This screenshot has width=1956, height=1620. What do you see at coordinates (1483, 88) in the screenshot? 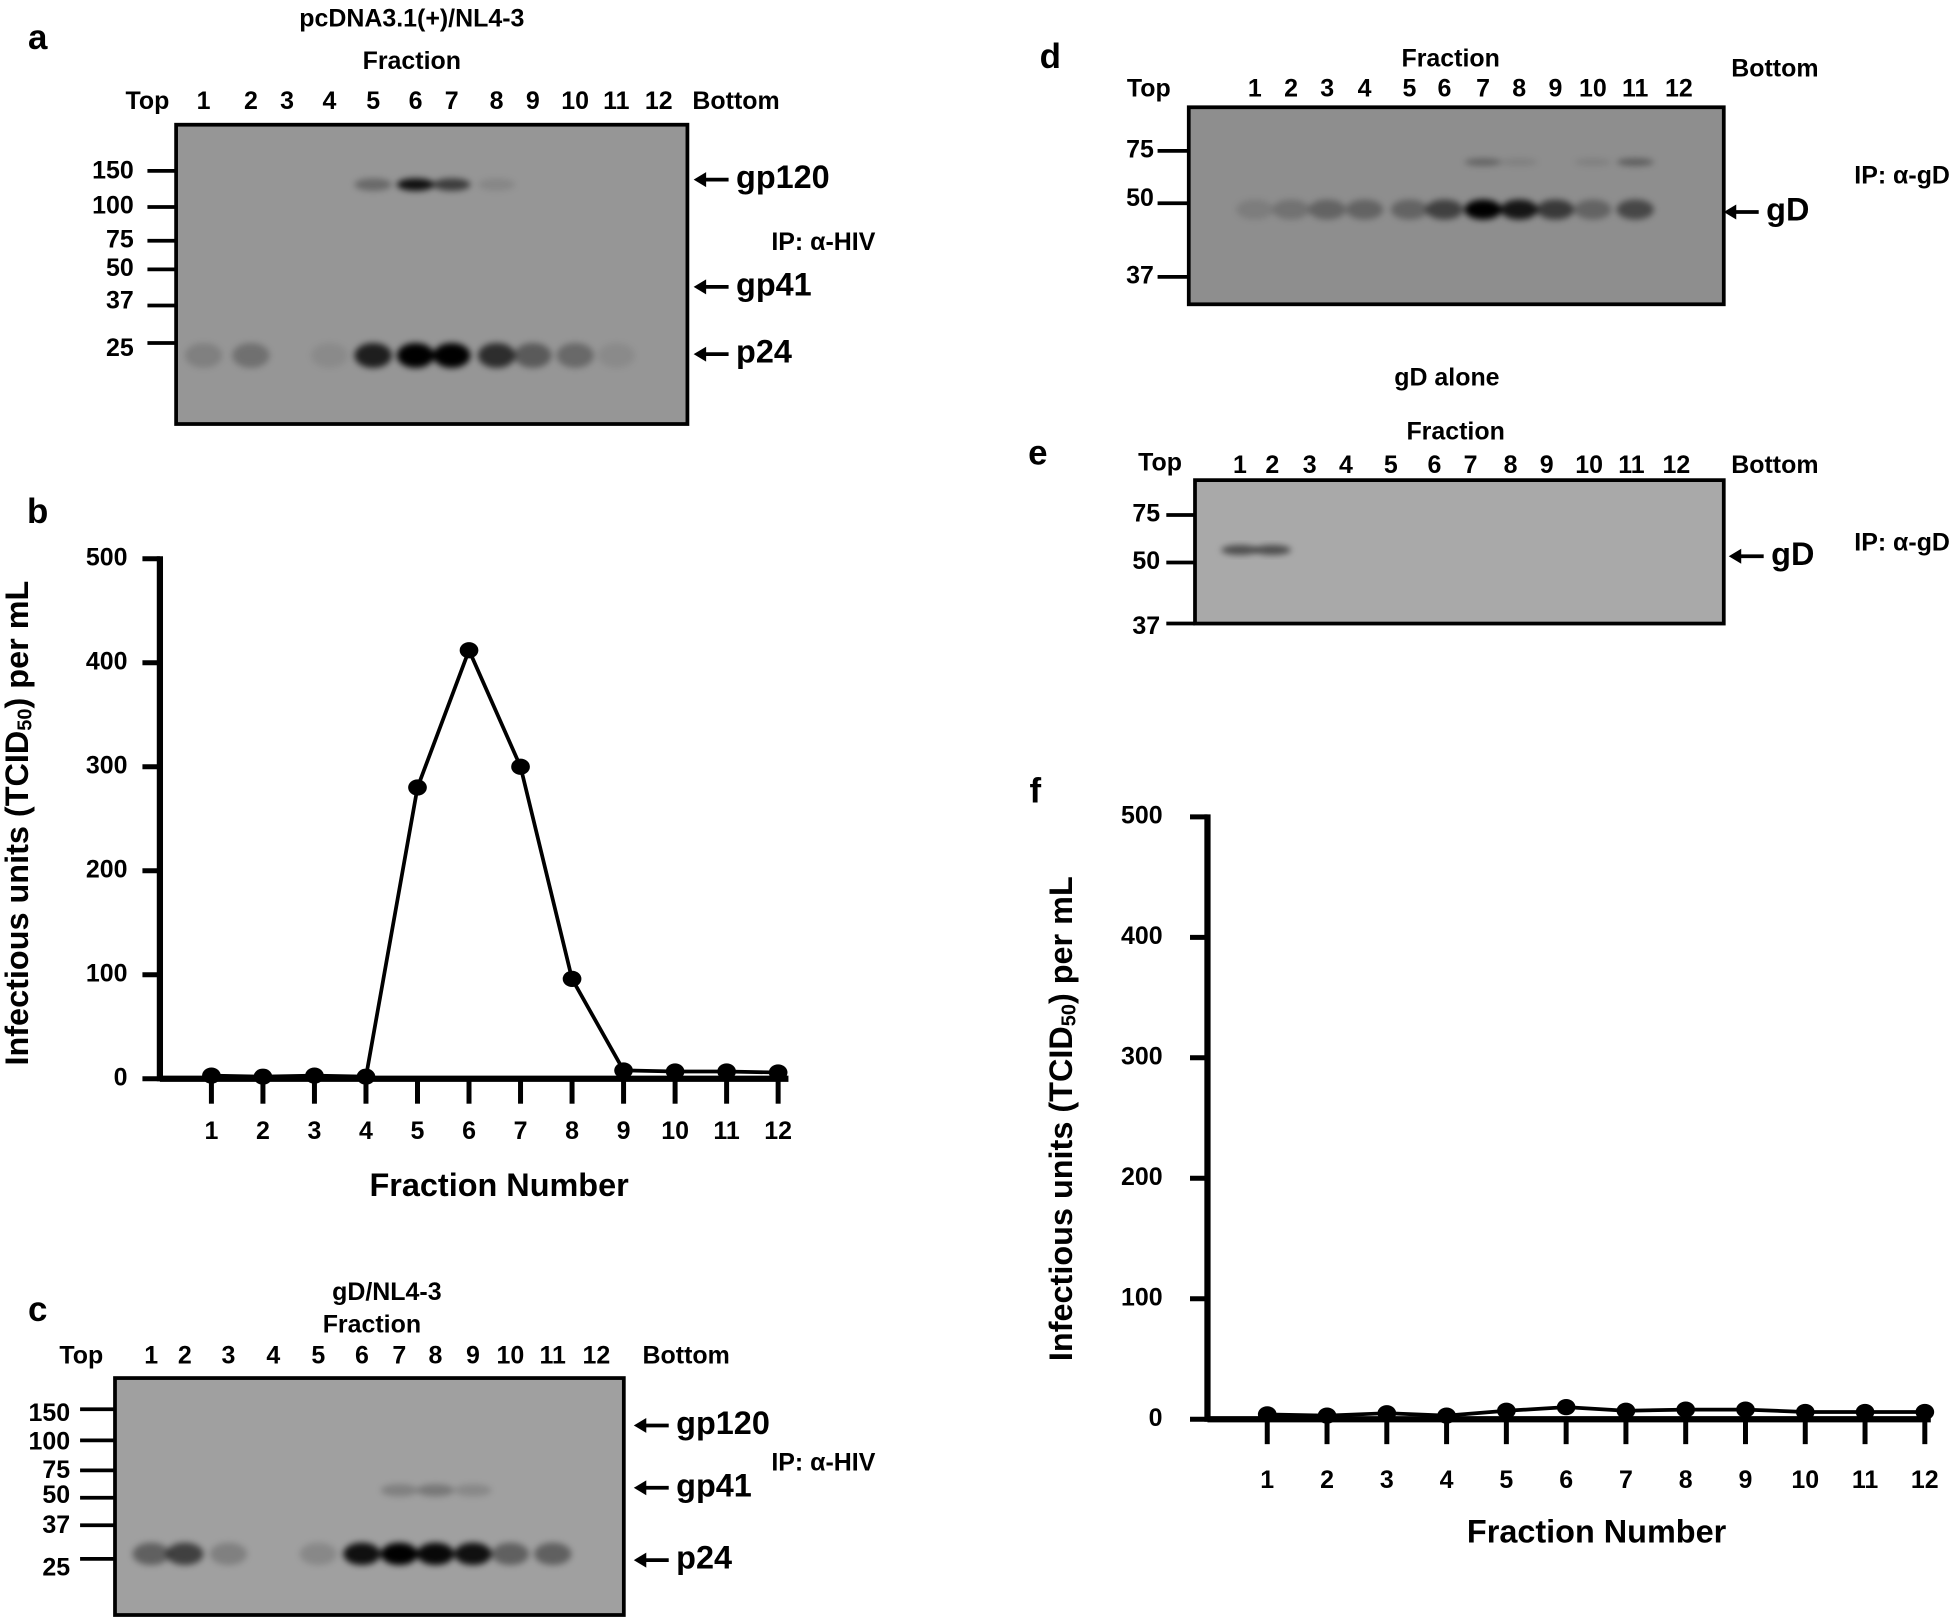
I see `lane-label: 7` at bounding box center [1483, 88].